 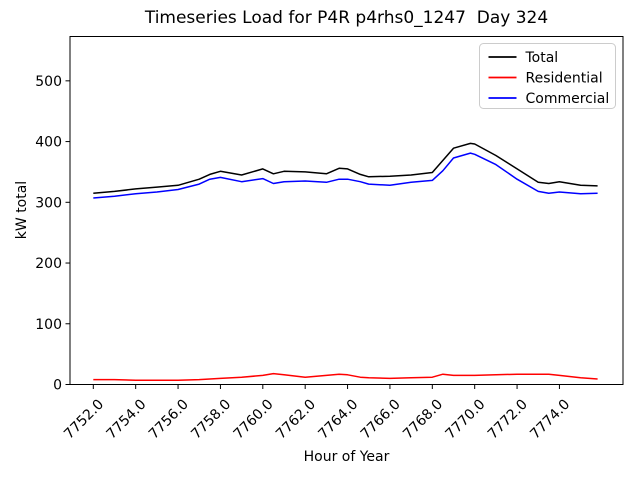 I want to click on x-tick-label: 7752.0, so click(x=84, y=420).